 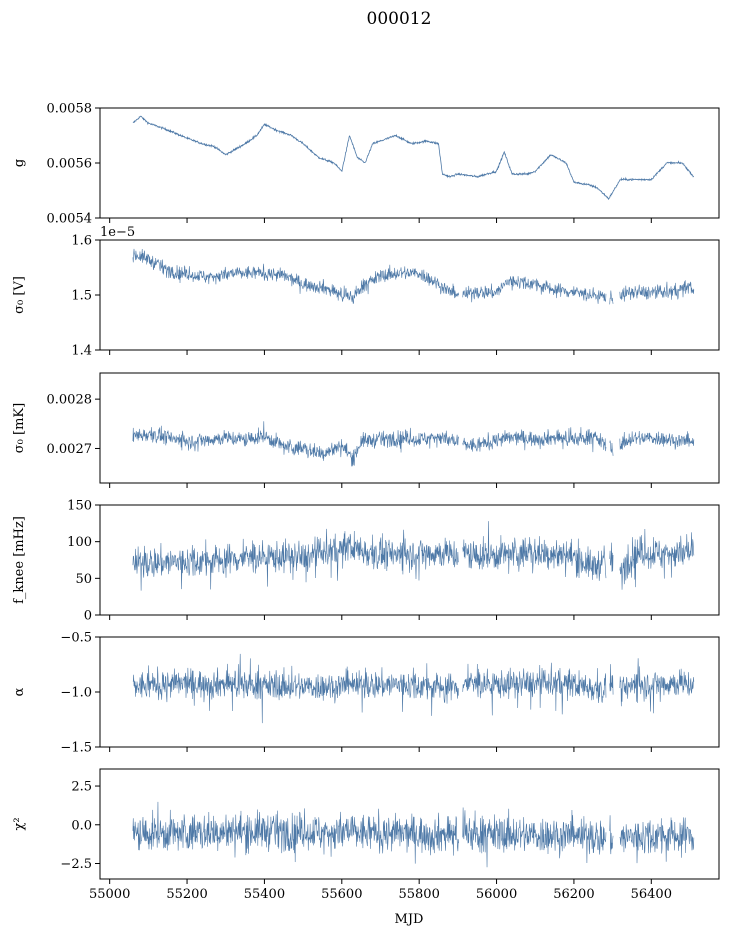 What do you see at coordinates (19, 295) in the screenshot?
I see `y-axis-title: σ₀ [V]` at bounding box center [19, 295].